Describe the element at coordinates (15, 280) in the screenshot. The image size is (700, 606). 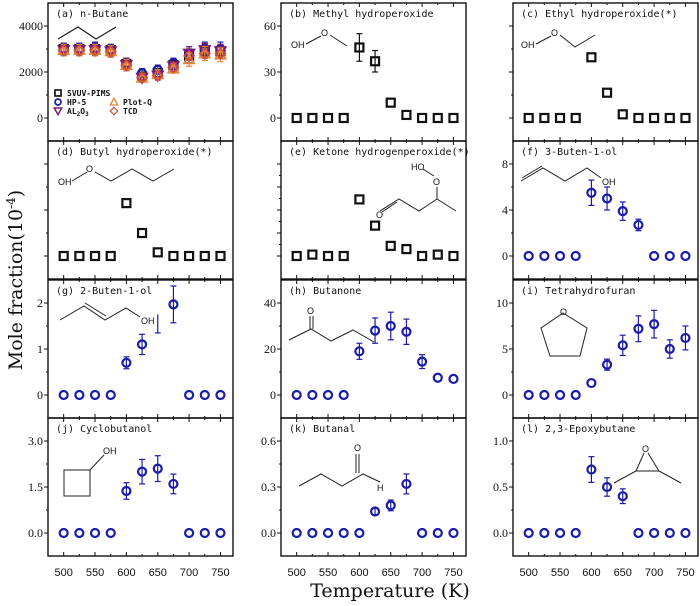
I see `y-axis-label: Mole fraction(10-4)` at that location.